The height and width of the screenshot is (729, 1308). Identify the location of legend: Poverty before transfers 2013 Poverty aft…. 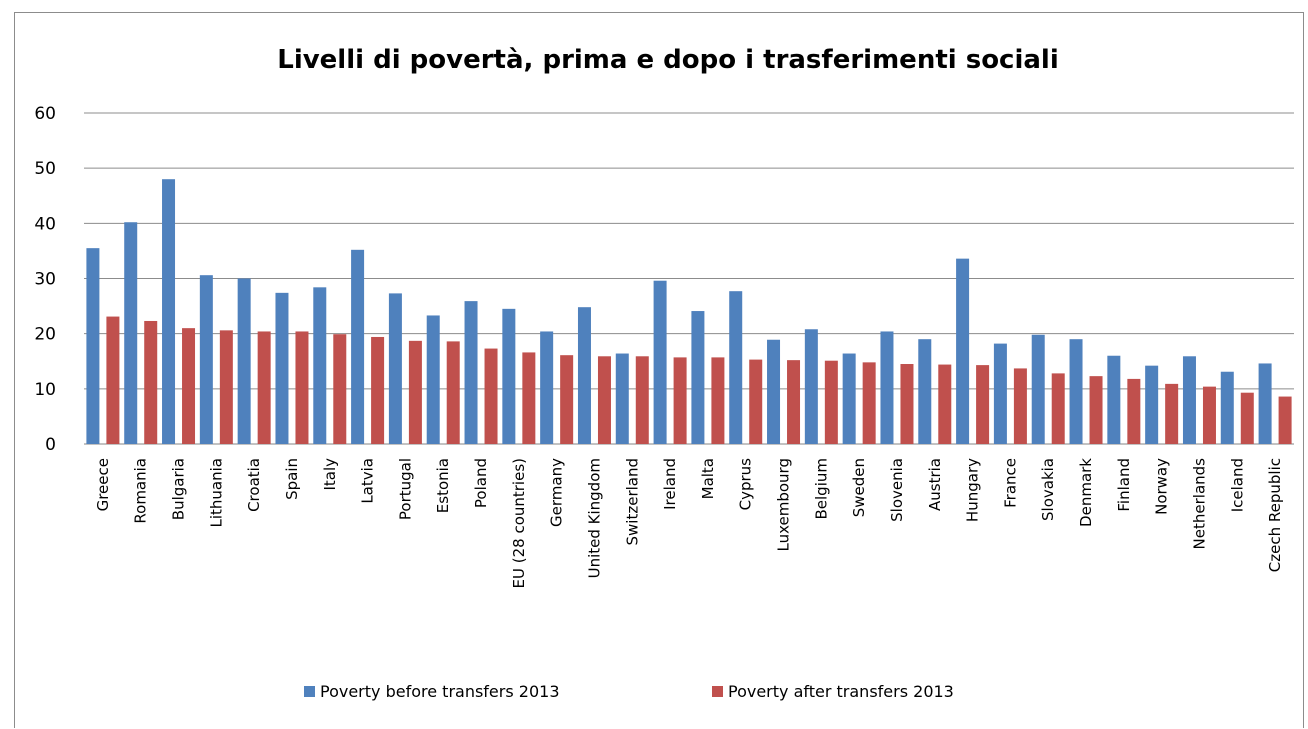
(629, 691).